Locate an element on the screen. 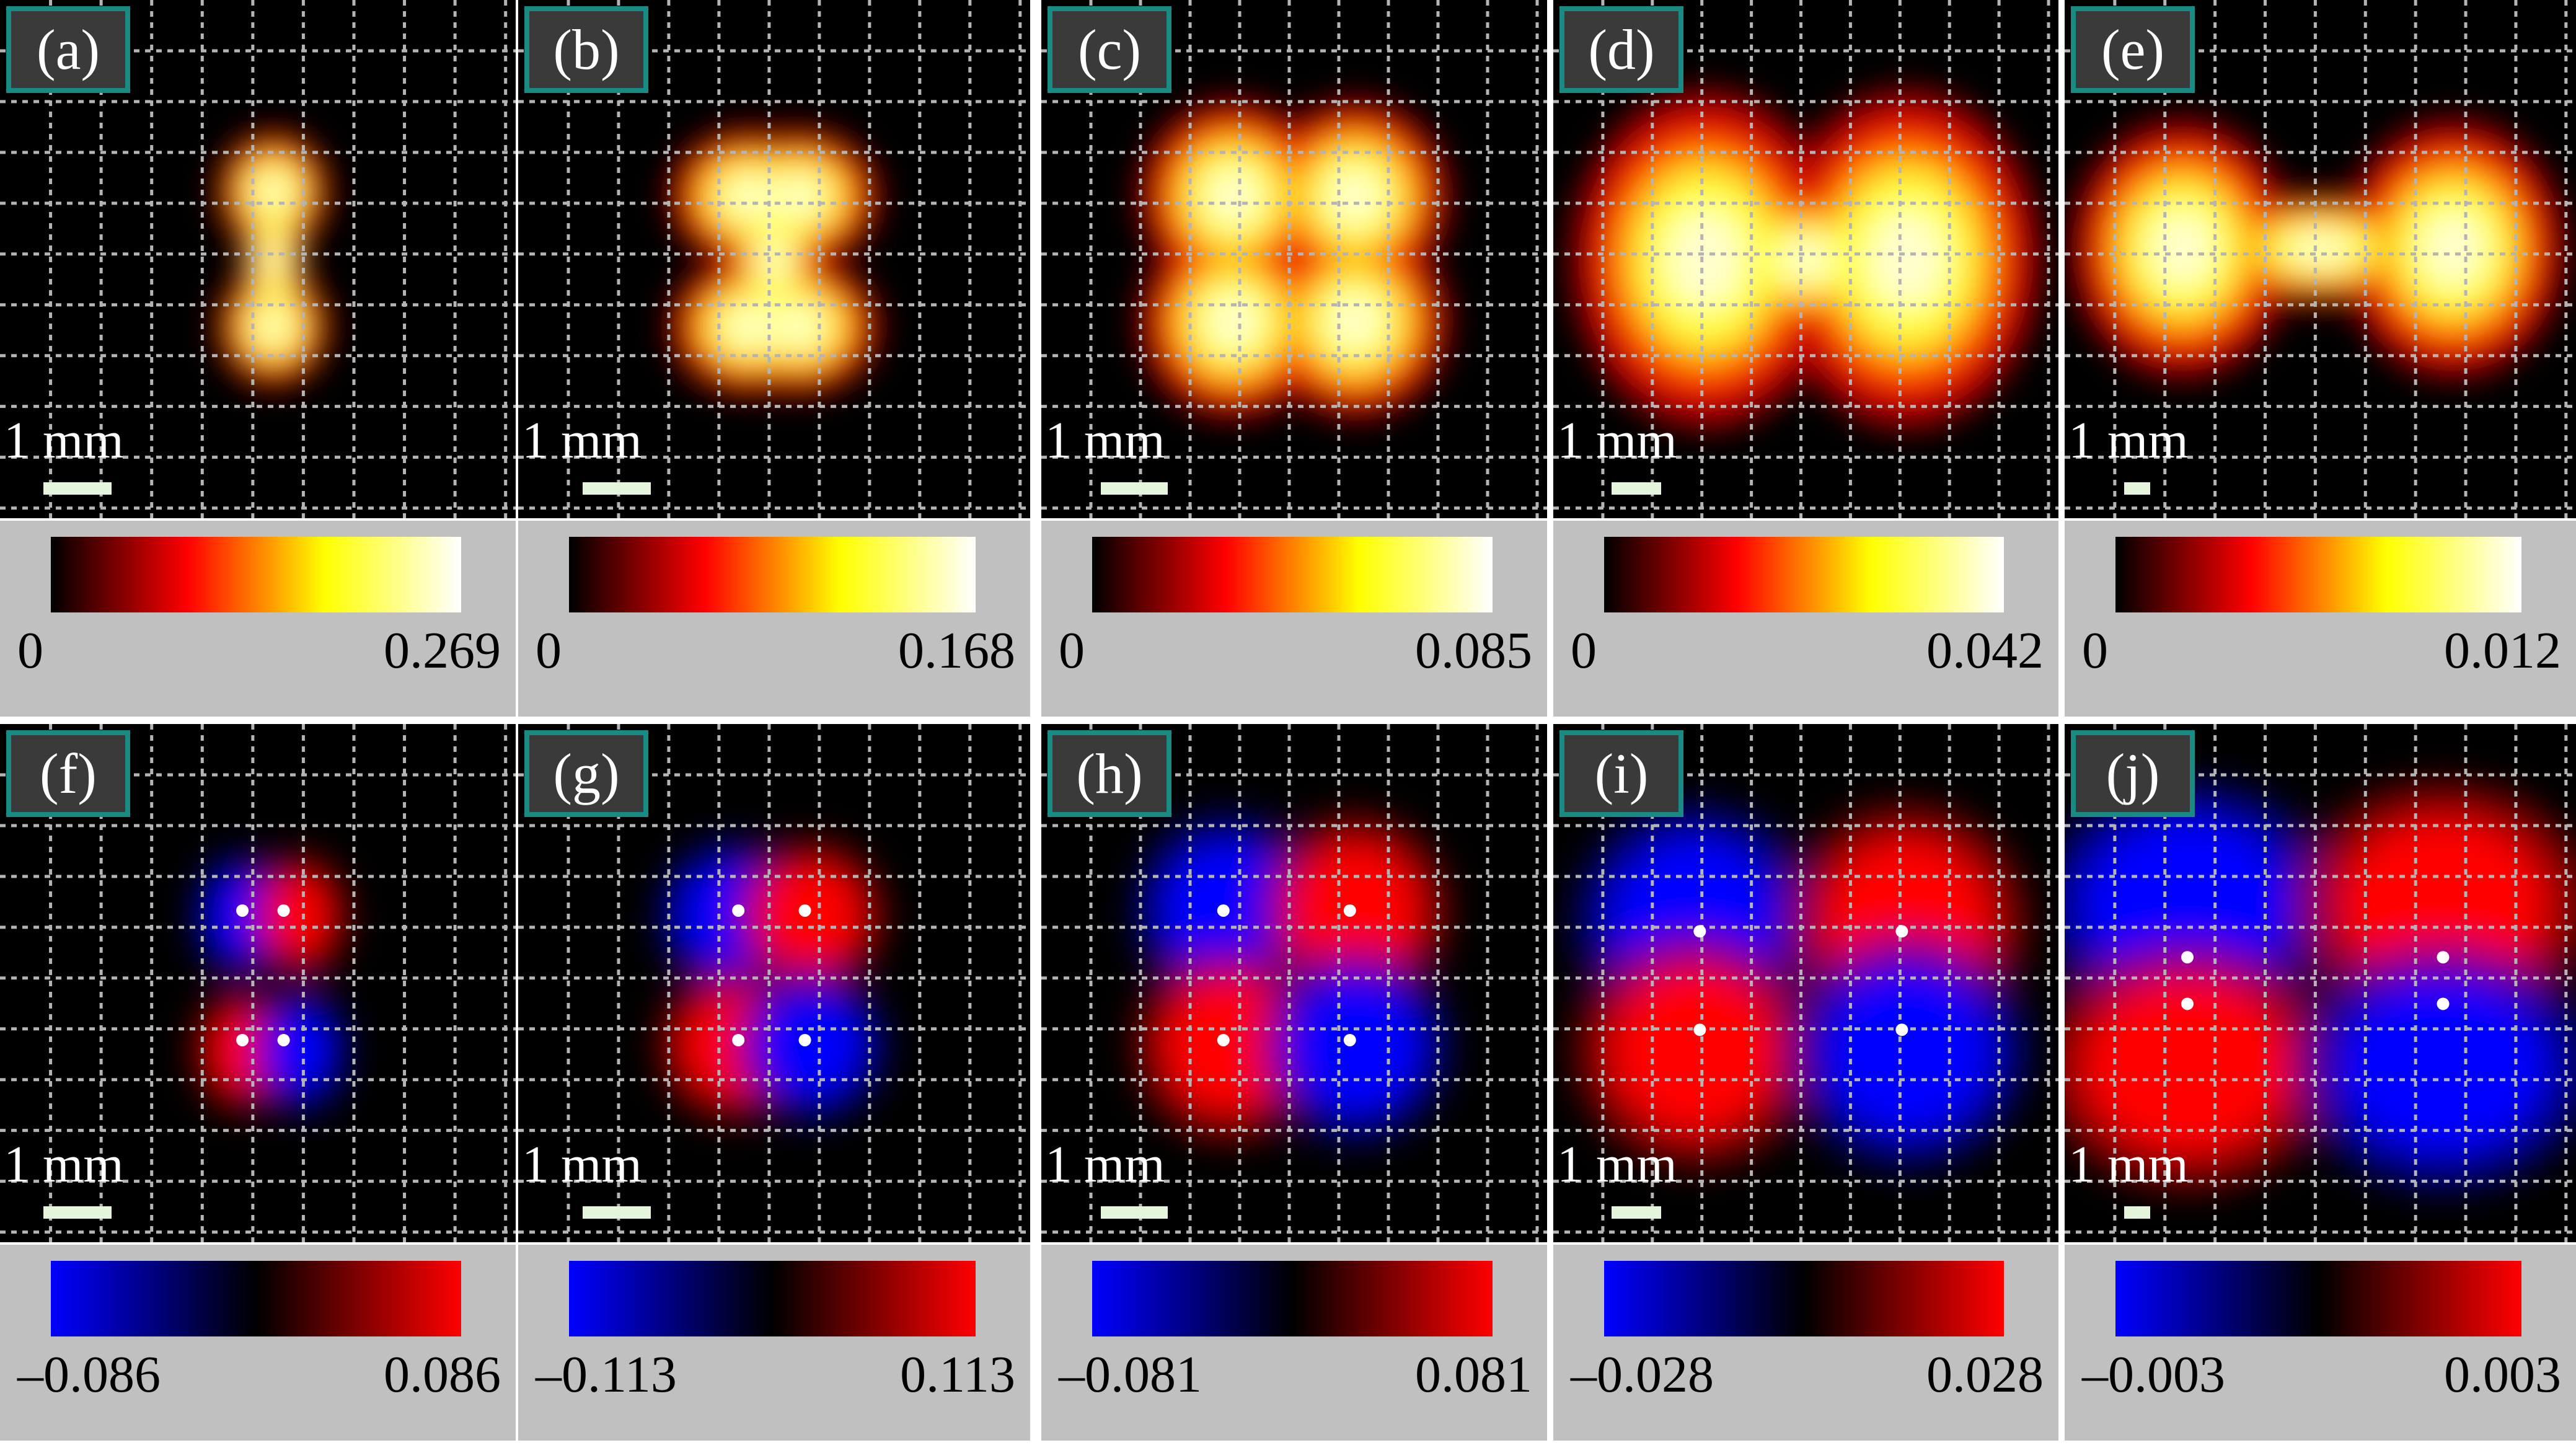 The height and width of the screenshot is (1453, 2576). colorbar-area: –0.086 0.086 is located at coordinates (258, 1343).